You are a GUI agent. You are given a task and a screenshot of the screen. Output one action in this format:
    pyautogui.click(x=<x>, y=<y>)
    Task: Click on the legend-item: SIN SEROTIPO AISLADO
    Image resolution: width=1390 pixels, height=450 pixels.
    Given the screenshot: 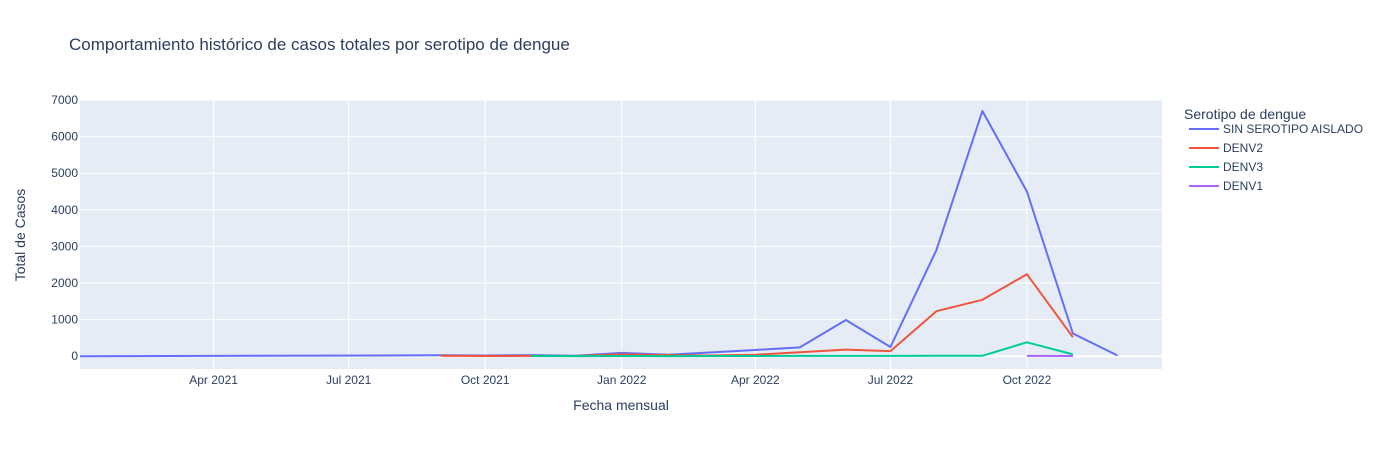 What is the action you would take?
    pyautogui.click(x=1276, y=129)
    